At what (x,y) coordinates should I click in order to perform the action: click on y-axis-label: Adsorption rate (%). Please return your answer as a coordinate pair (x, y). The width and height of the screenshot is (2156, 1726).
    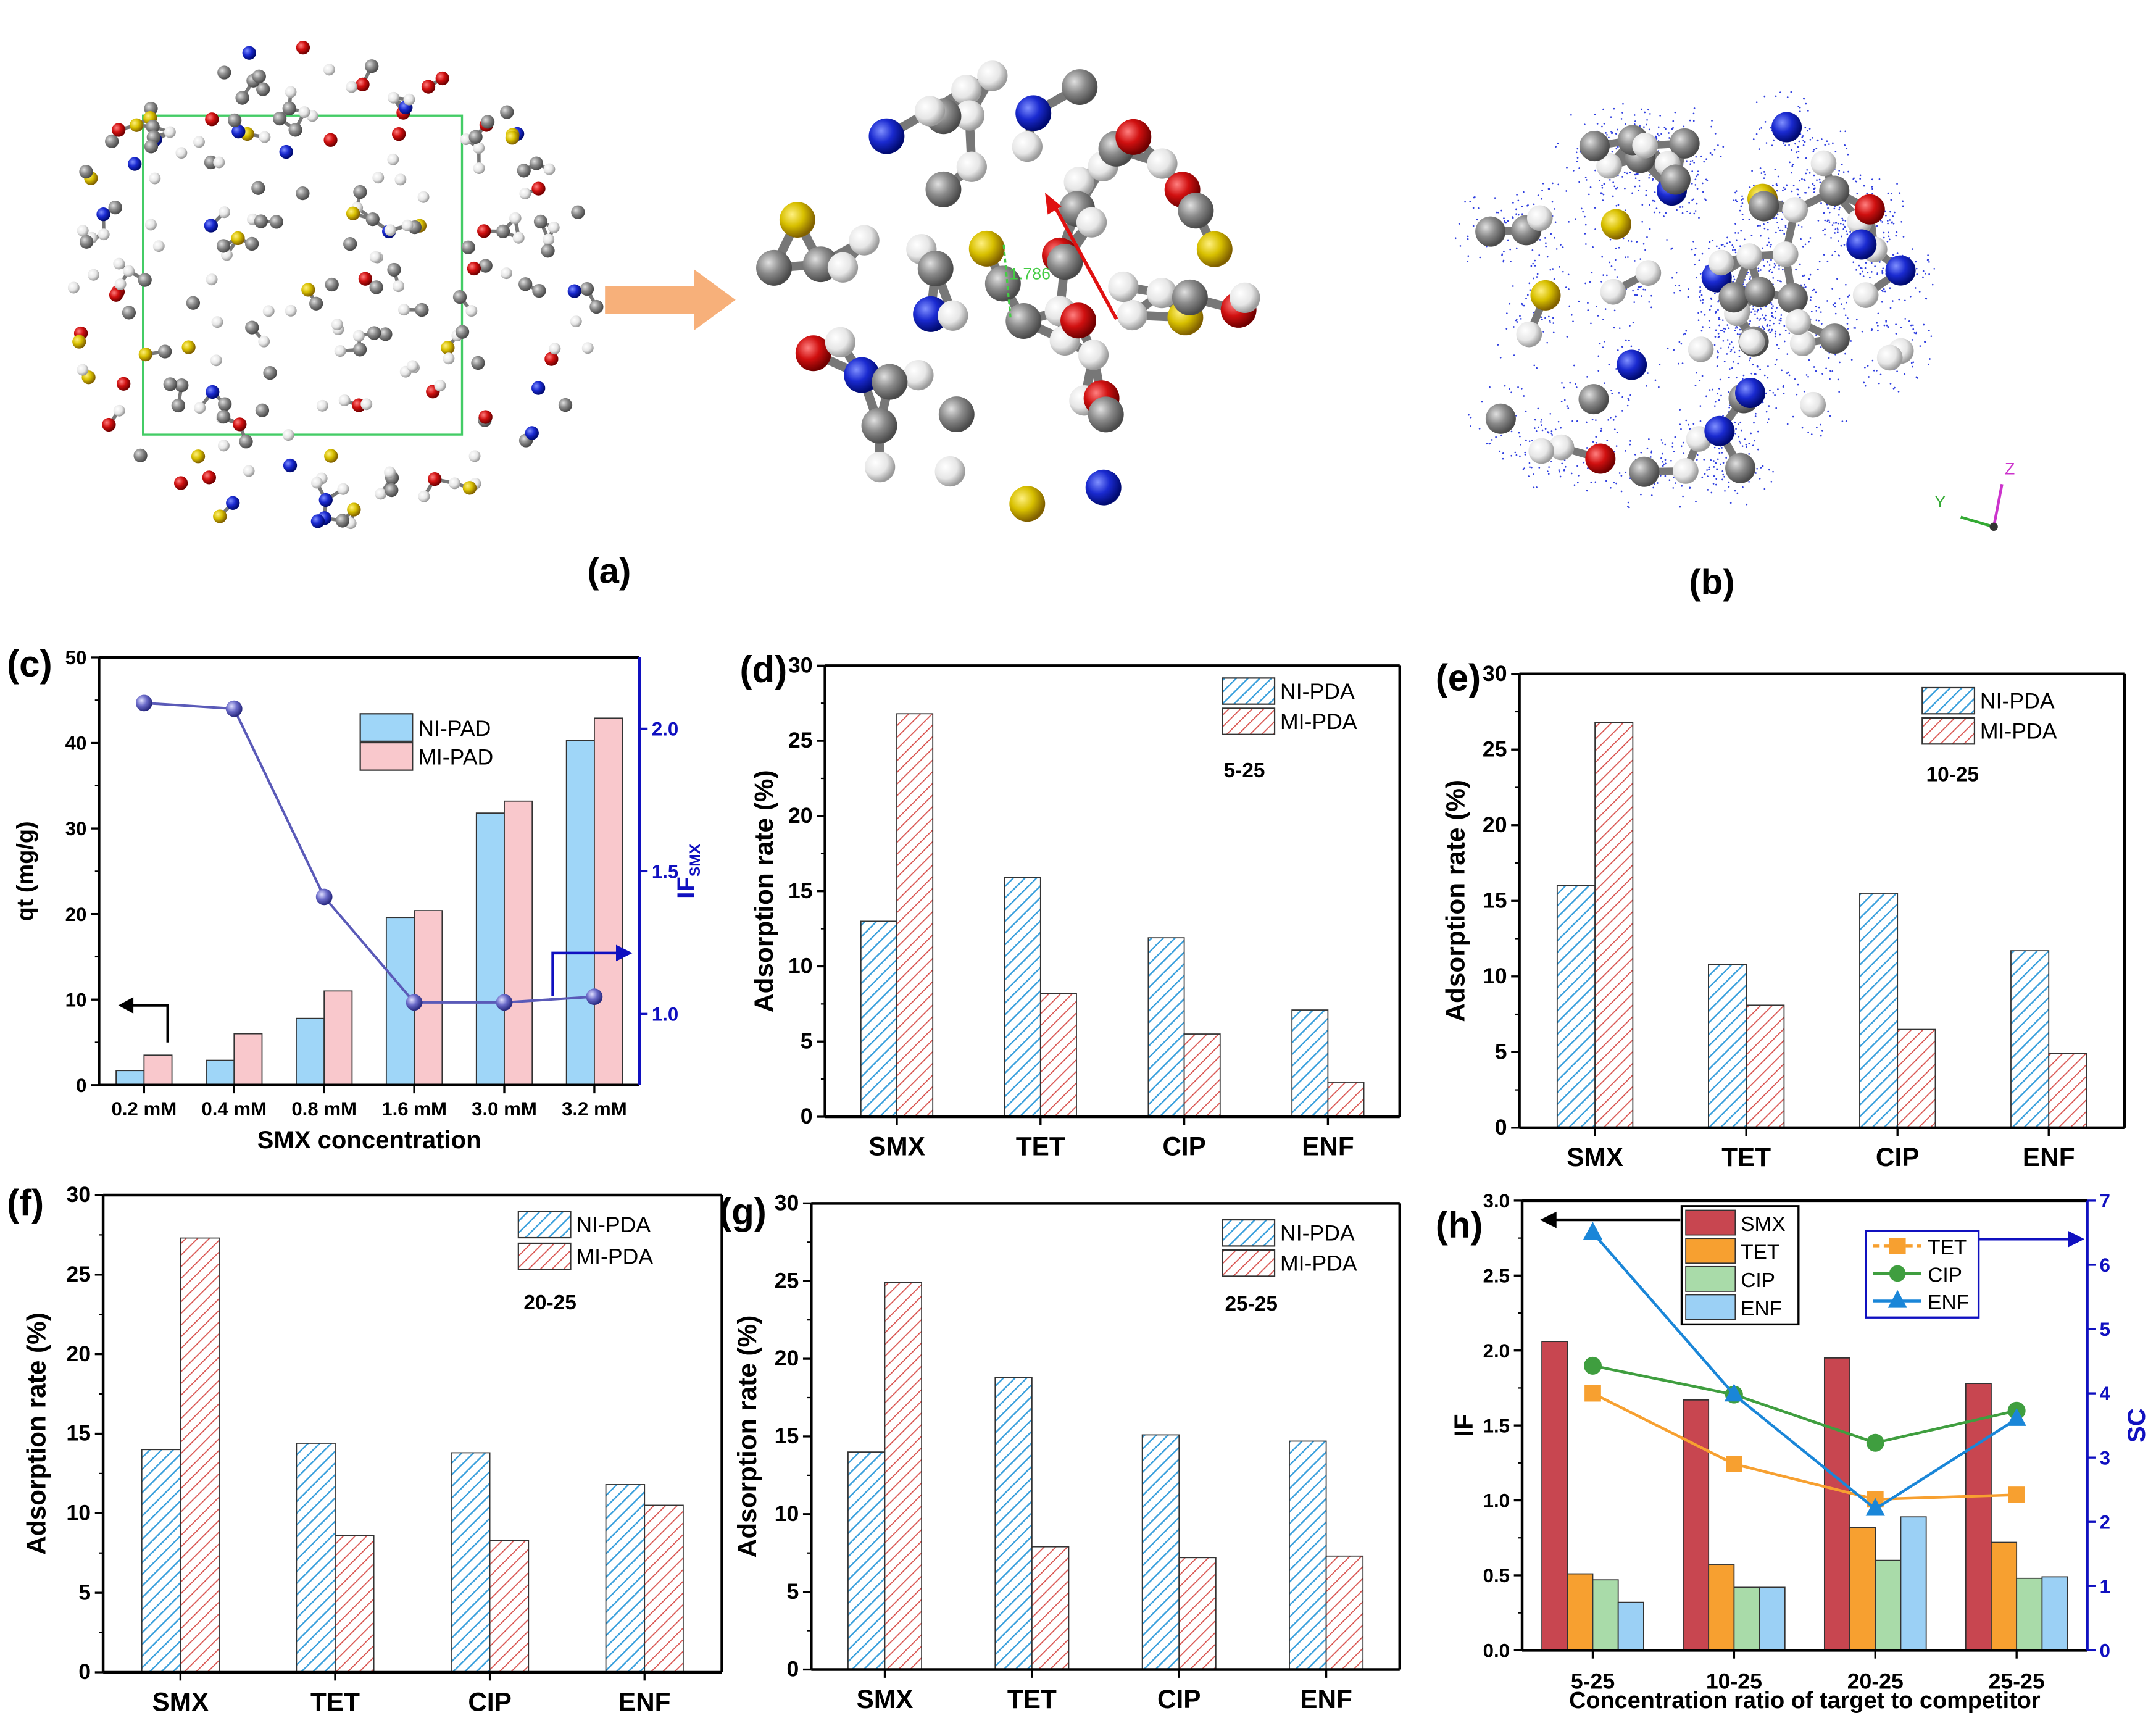
    Looking at the image, I should click on (747, 1436).